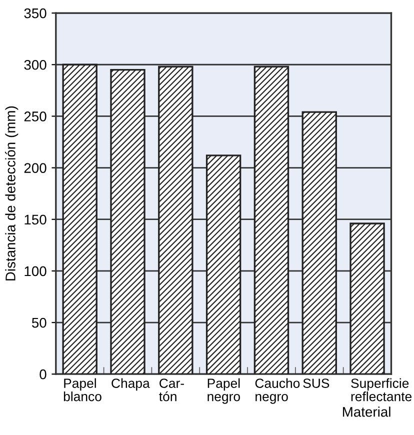 The image size is (414, 435). I want to click on x-tick-label: Papel blanco, so click(83, 390).